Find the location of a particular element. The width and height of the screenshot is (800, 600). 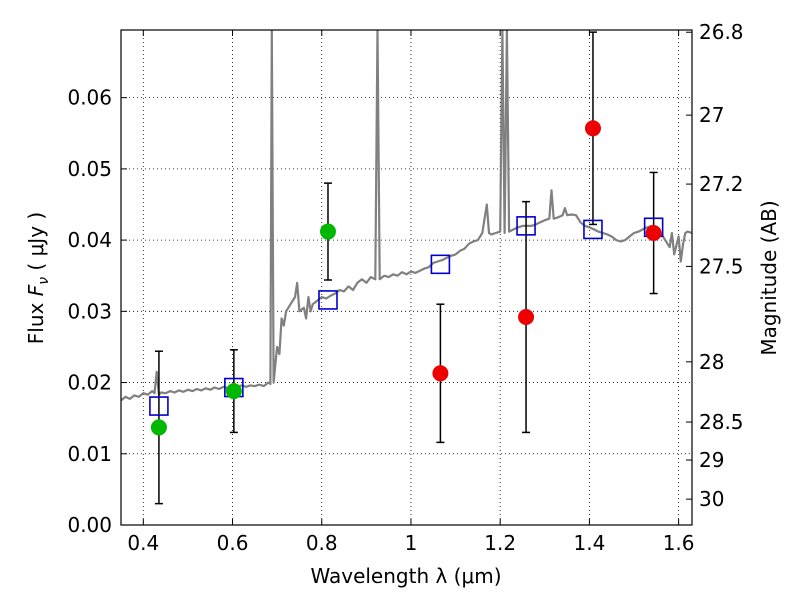

right-tick-label: 30 is located at coordinates (711, 499).